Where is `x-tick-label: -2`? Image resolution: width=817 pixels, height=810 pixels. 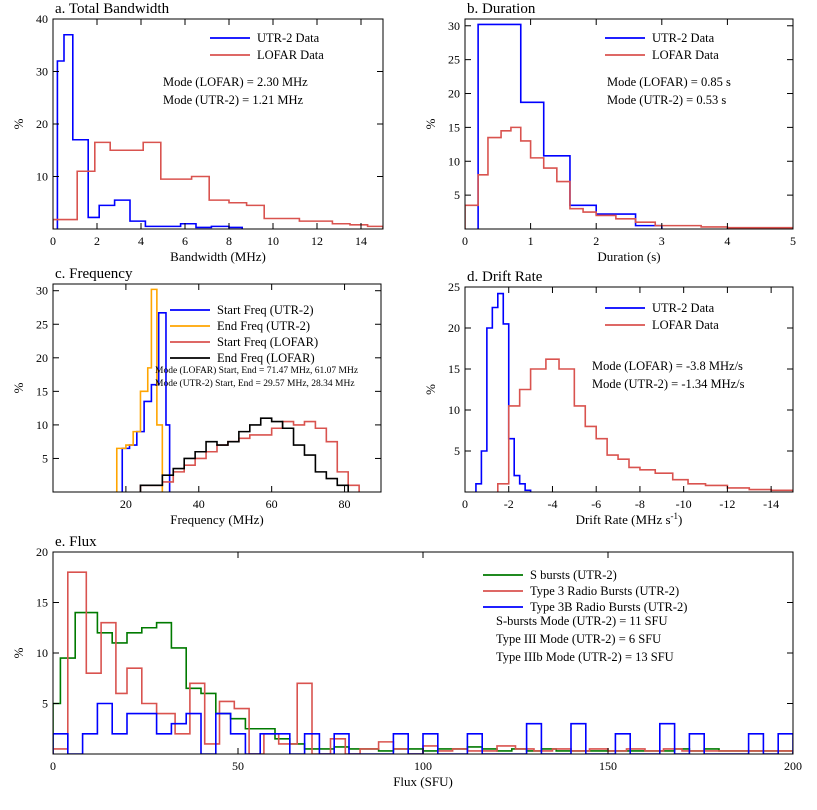
x-tick-label: -2 is located at coordinates (509, 504).